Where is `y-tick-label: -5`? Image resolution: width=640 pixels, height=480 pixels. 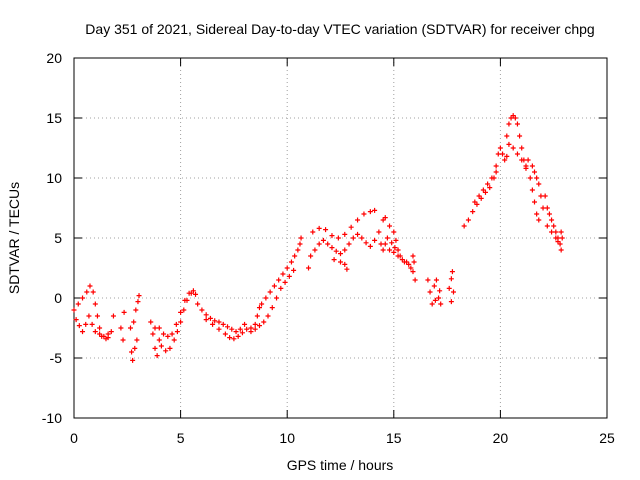
y-tick-label: -5 is located at coordinates (56, 358).